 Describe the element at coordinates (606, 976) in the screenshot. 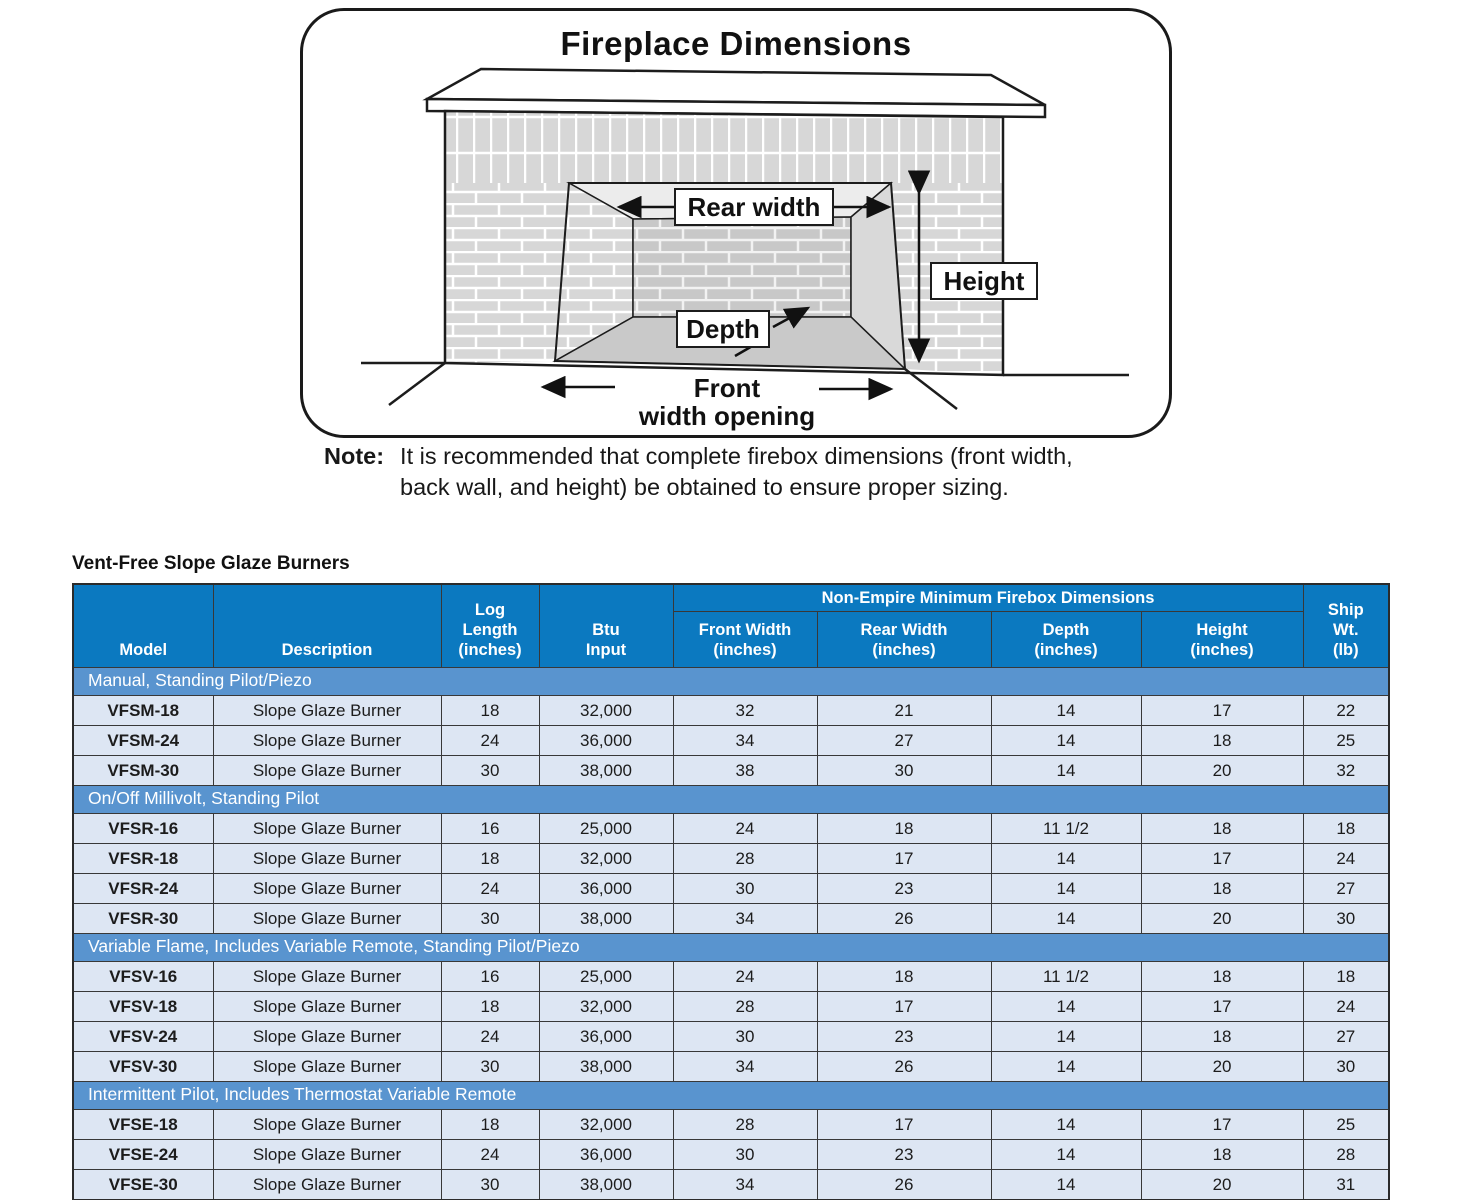

I see `cell-btu-input: 25,000` at that location.